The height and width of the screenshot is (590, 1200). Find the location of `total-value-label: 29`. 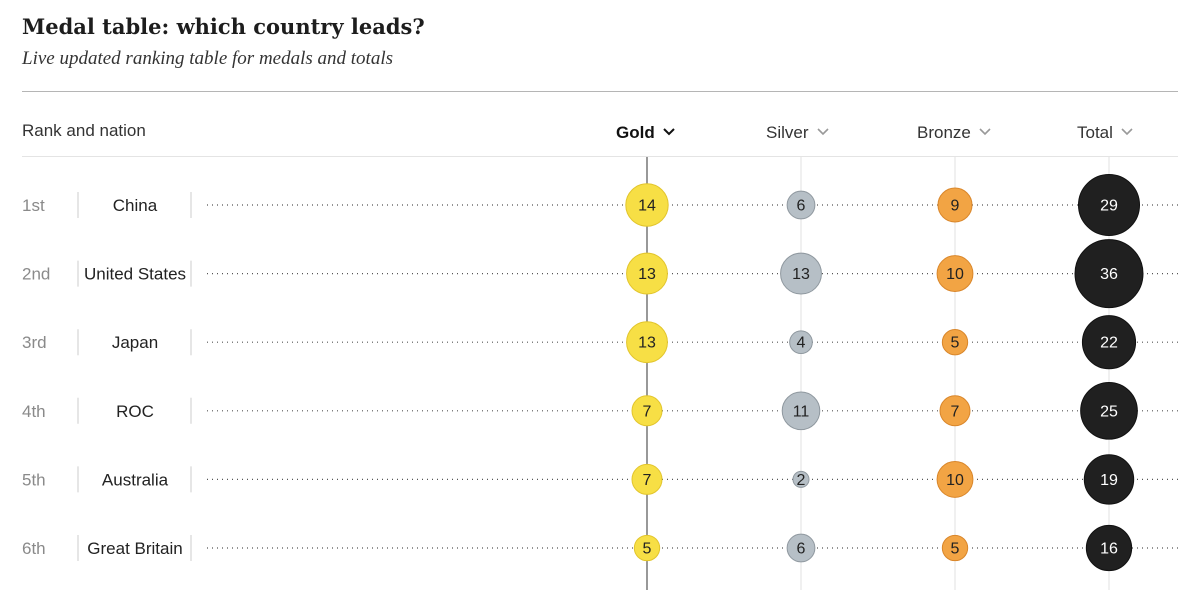

total-value-label: 29 is located at coordinates (1109, 206).